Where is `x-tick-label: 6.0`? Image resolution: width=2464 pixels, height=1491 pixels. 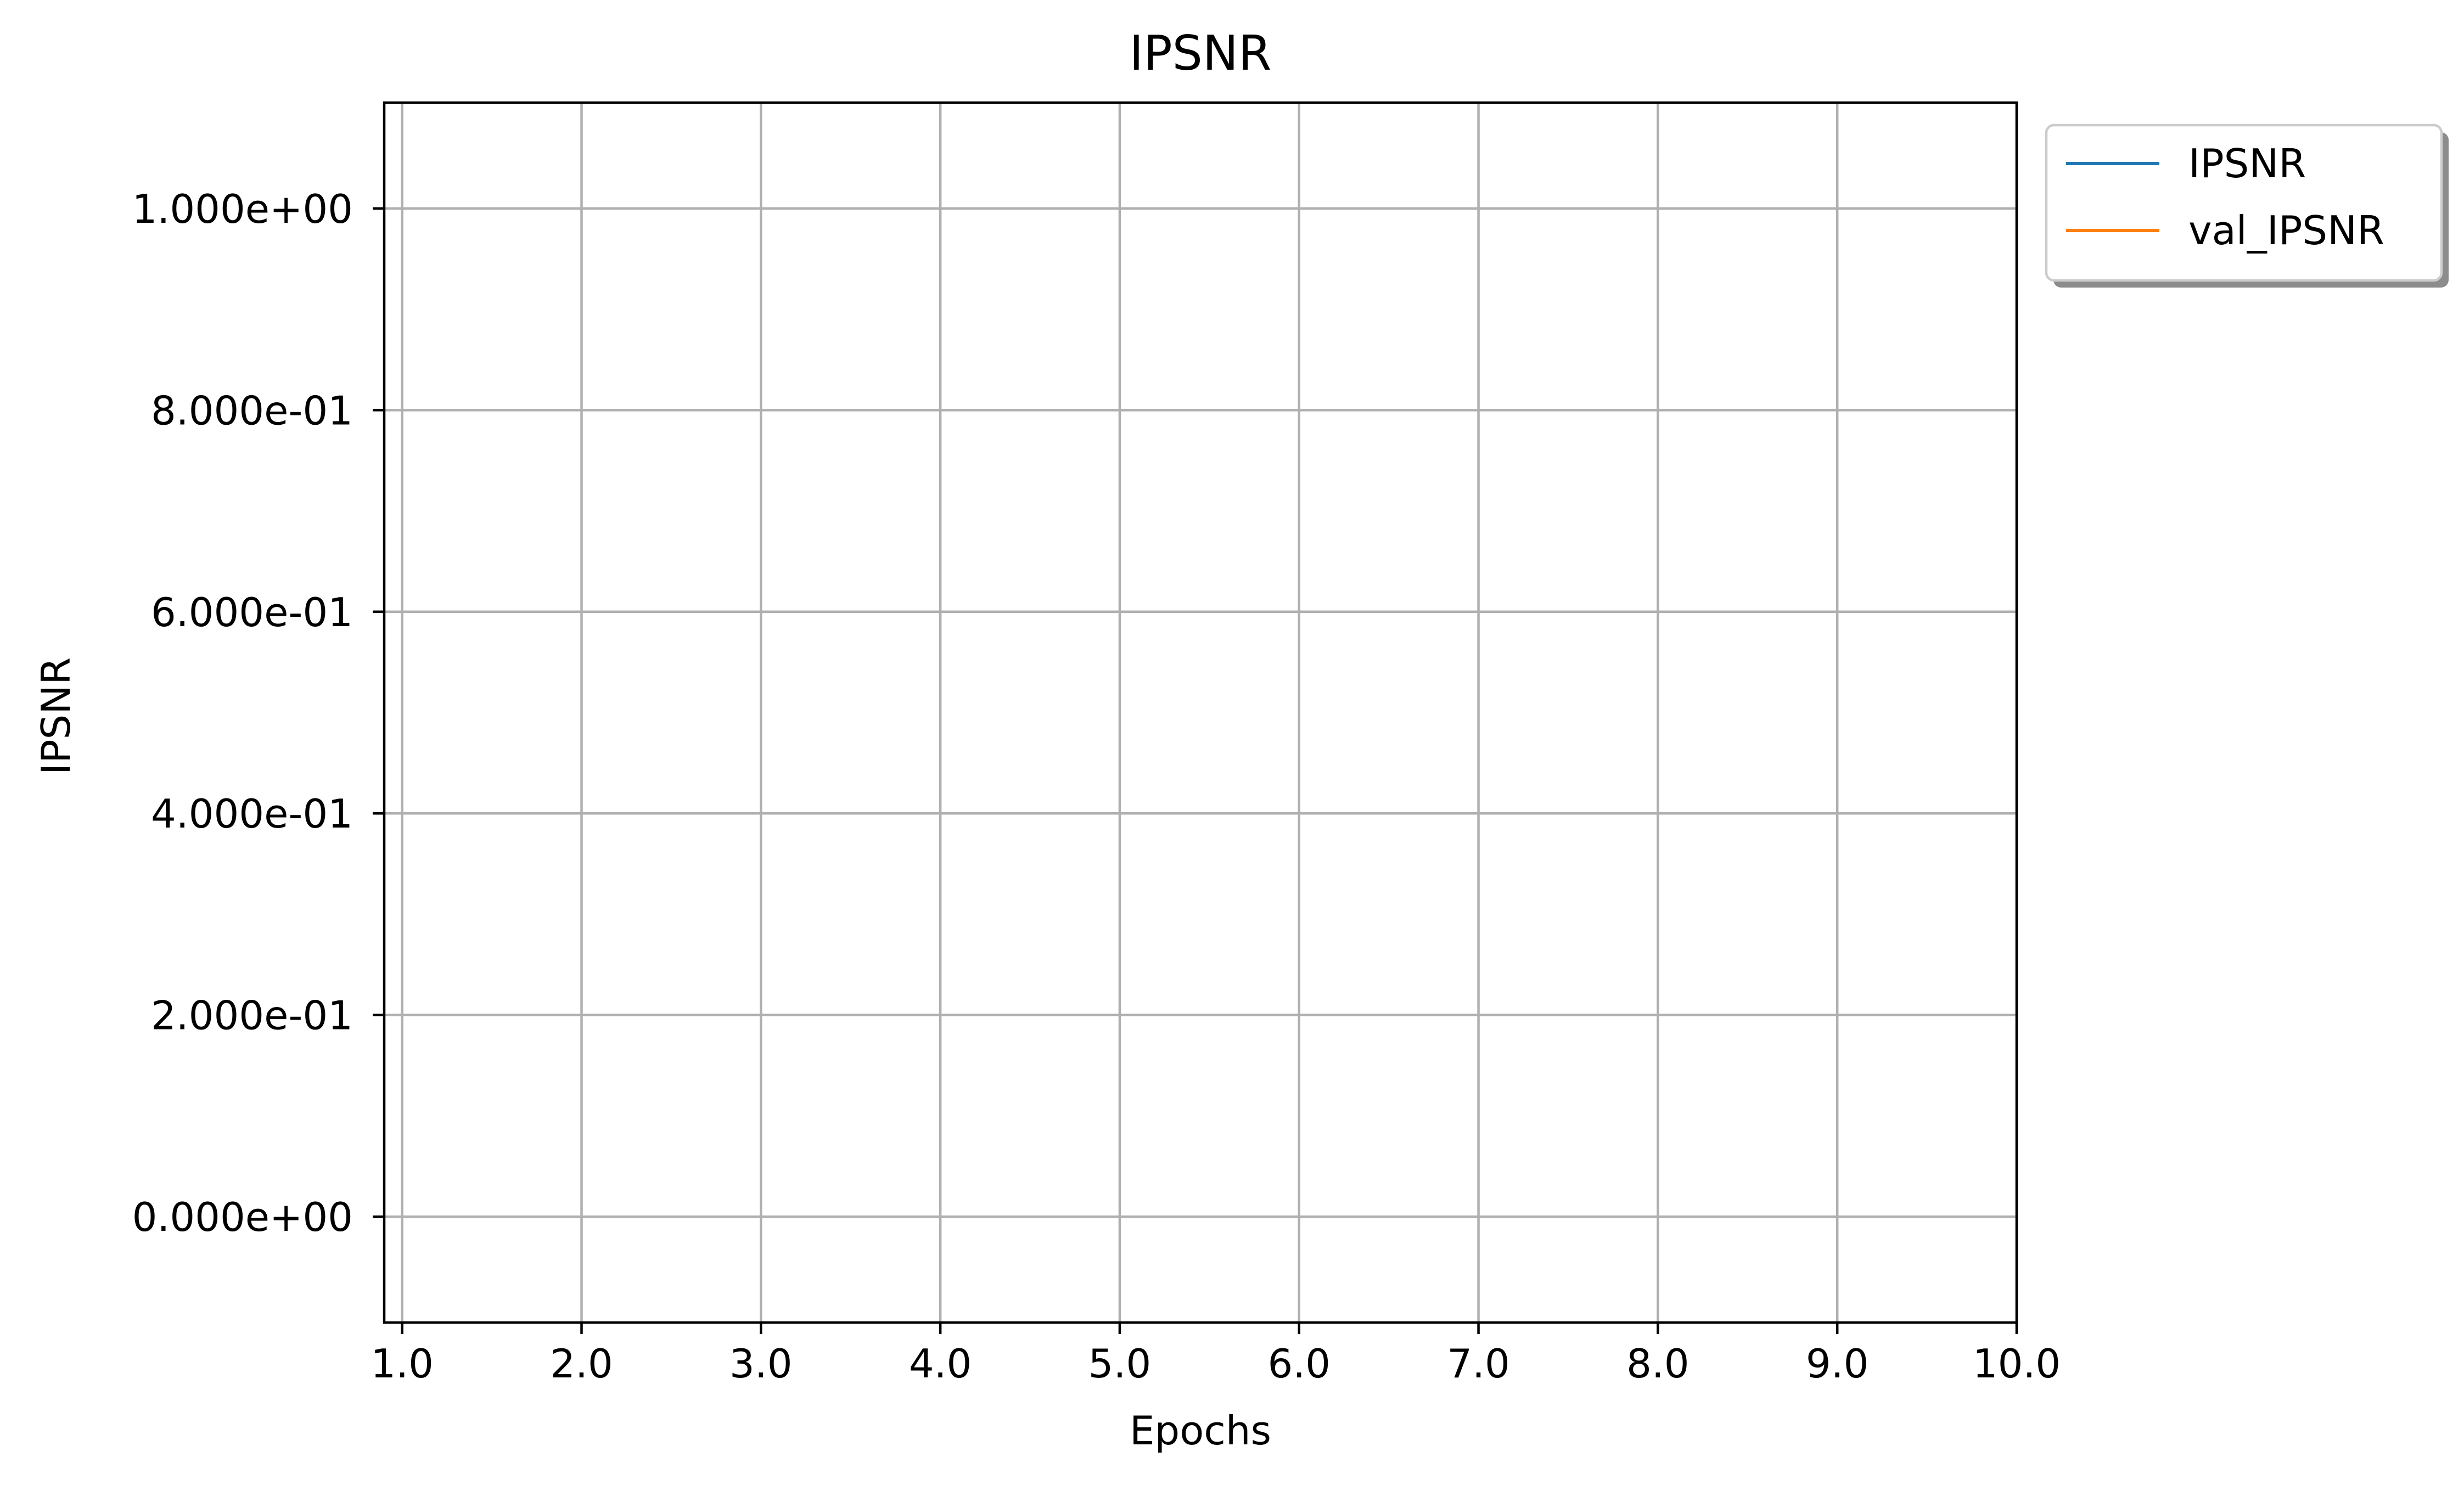
x-tick-label: 6.0 is located at coordinates (1299, 1364).